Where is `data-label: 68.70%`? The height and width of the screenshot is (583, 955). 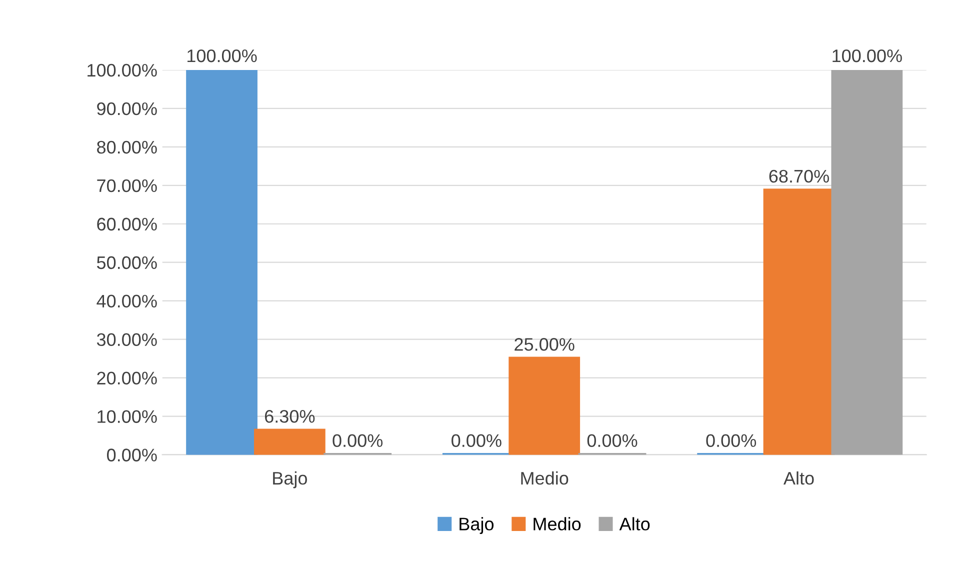 data-label: 68.70% is located at coordinates (799, 176).